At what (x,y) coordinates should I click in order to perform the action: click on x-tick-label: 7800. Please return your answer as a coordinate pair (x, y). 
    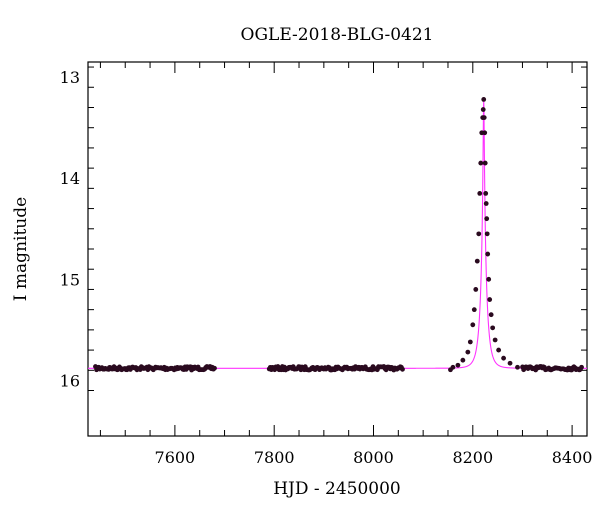
    Looking at the image, I should click on (274, 457).